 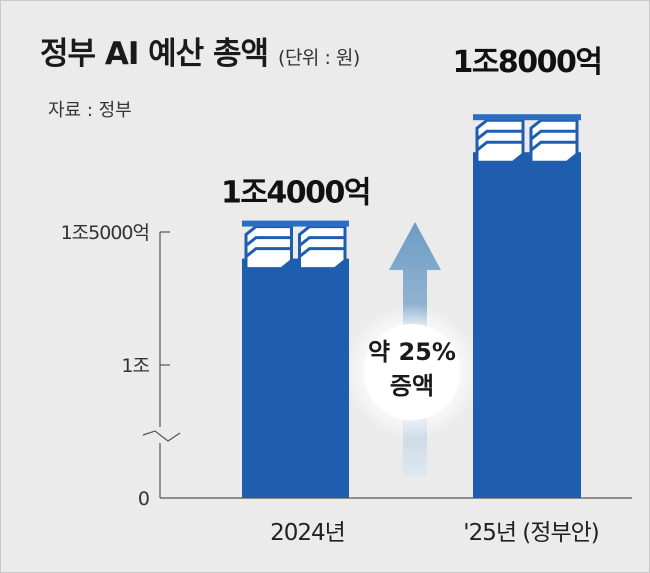 I want to click on x-category-label-1: '25년 (정부안), so click(x=531, y=533).